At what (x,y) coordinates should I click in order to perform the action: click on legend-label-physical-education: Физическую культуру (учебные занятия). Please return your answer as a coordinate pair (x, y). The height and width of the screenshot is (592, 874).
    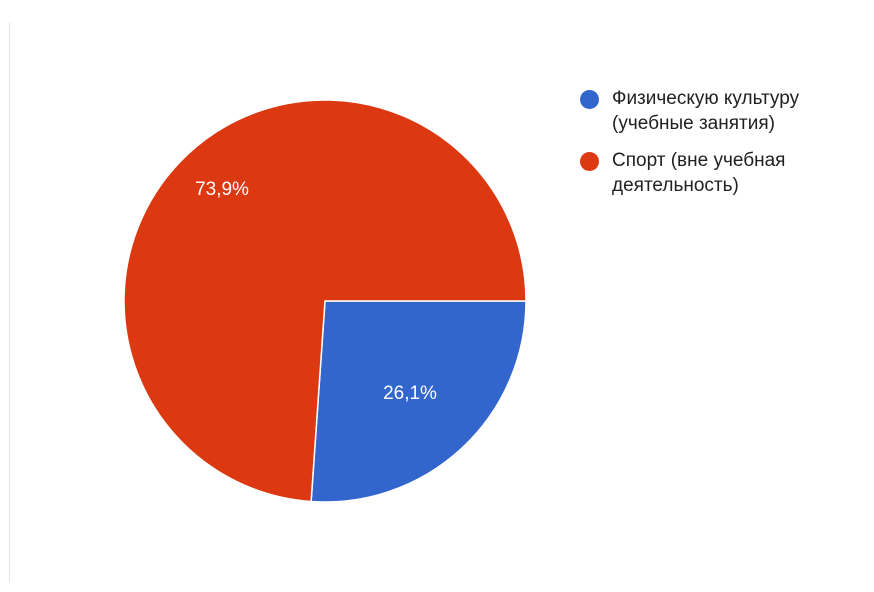
    Looking at the image, I should click on (706, 111).